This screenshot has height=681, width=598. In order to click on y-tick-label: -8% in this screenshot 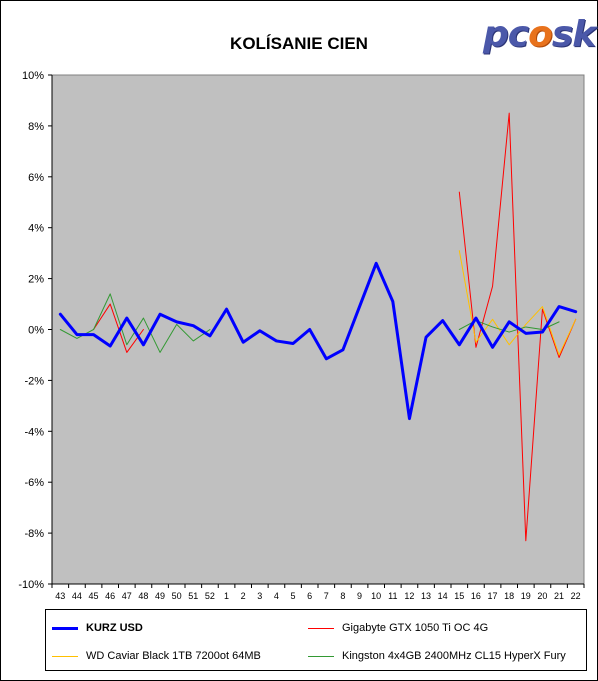, I will do `click(34, 534)`.